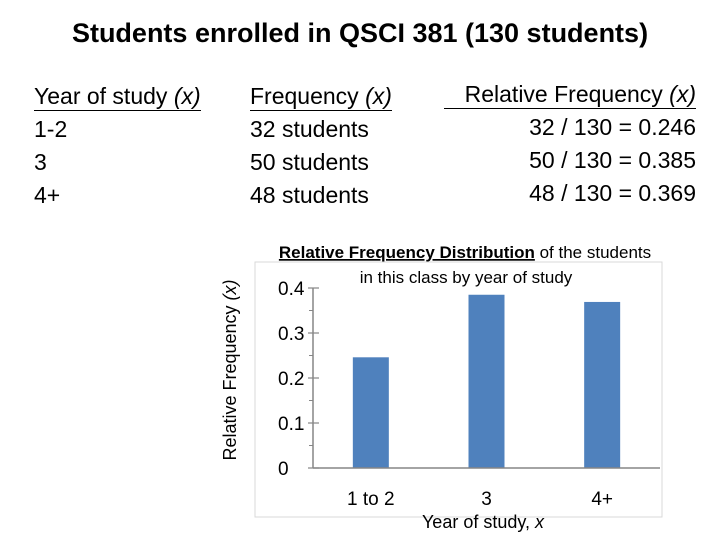 The height and width of the screenshot is (540, 720). I want to click on frequency-header-var: (x), so click(378, 96).